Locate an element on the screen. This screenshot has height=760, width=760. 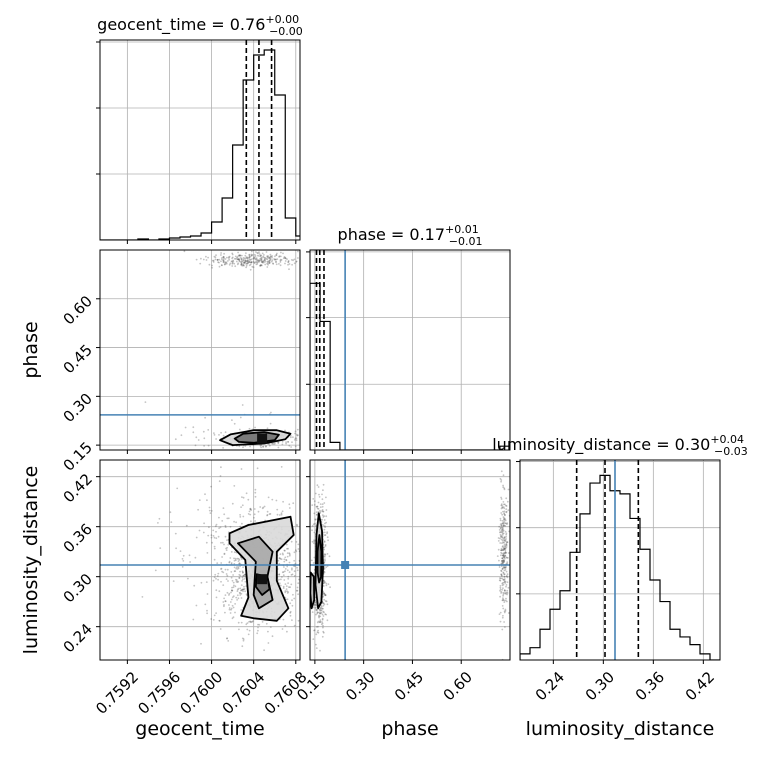
density-contour-inner is located at coordinates (256, 437).